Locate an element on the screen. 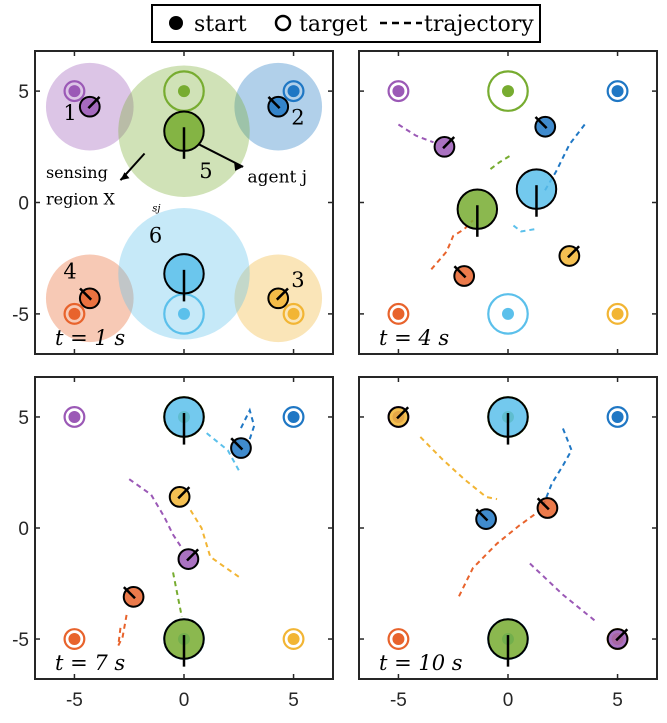 The width and height of the screenshot is (667, 723). legend: start target trajectory is located at coordinates (346, 23).